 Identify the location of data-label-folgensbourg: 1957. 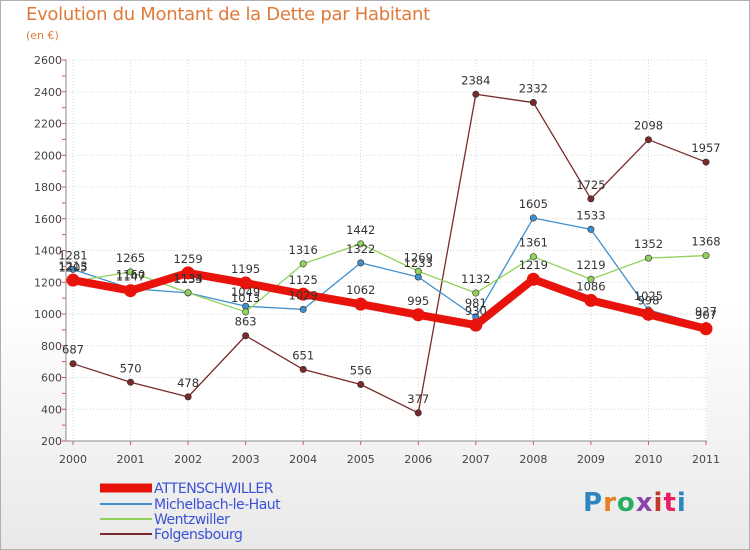
(705, 148).